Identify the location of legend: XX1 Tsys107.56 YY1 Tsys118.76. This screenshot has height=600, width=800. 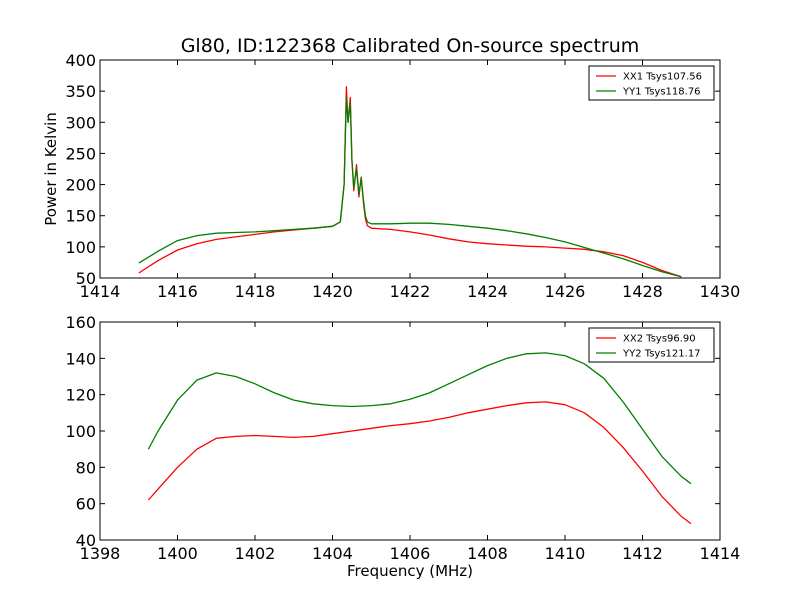
(651, 83).